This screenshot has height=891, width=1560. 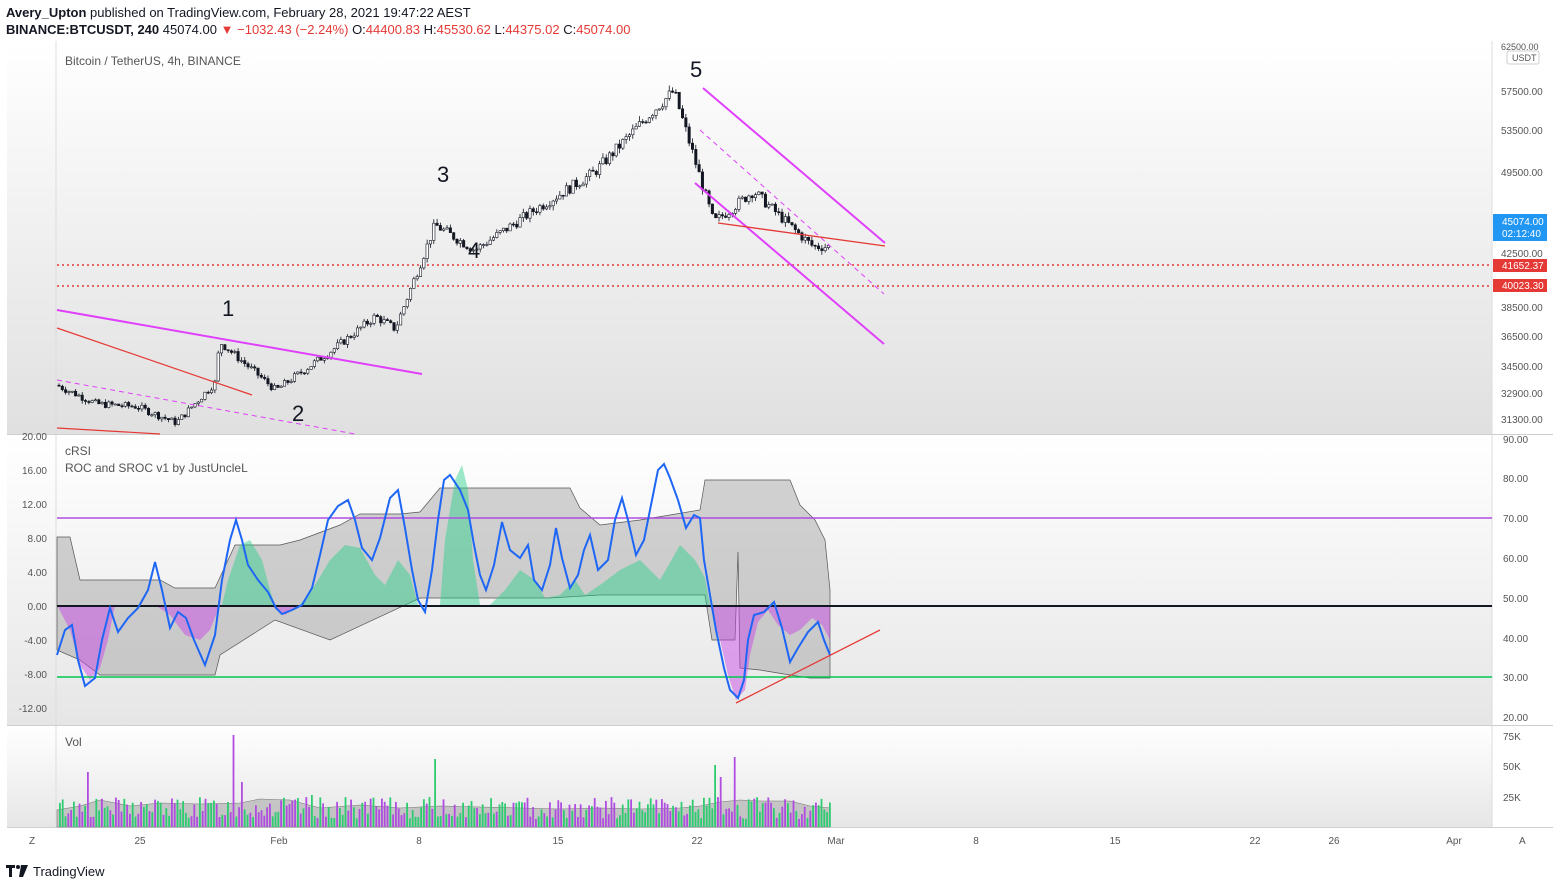 I want to click on footer-brand: TradingView, so click(x=69, y=871).